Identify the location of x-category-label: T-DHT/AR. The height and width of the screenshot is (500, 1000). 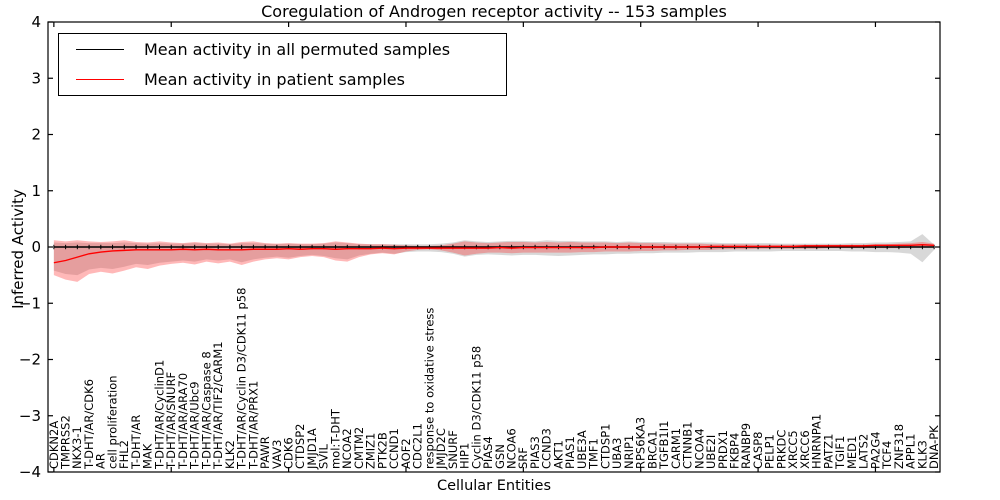
(136, 442).